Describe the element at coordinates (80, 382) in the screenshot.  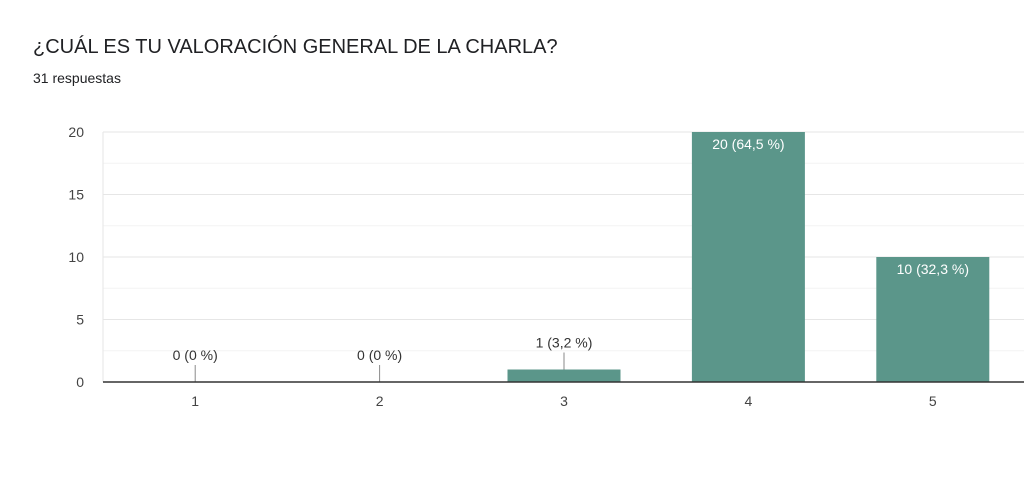
I see `y-tick-label: 0` at that location.